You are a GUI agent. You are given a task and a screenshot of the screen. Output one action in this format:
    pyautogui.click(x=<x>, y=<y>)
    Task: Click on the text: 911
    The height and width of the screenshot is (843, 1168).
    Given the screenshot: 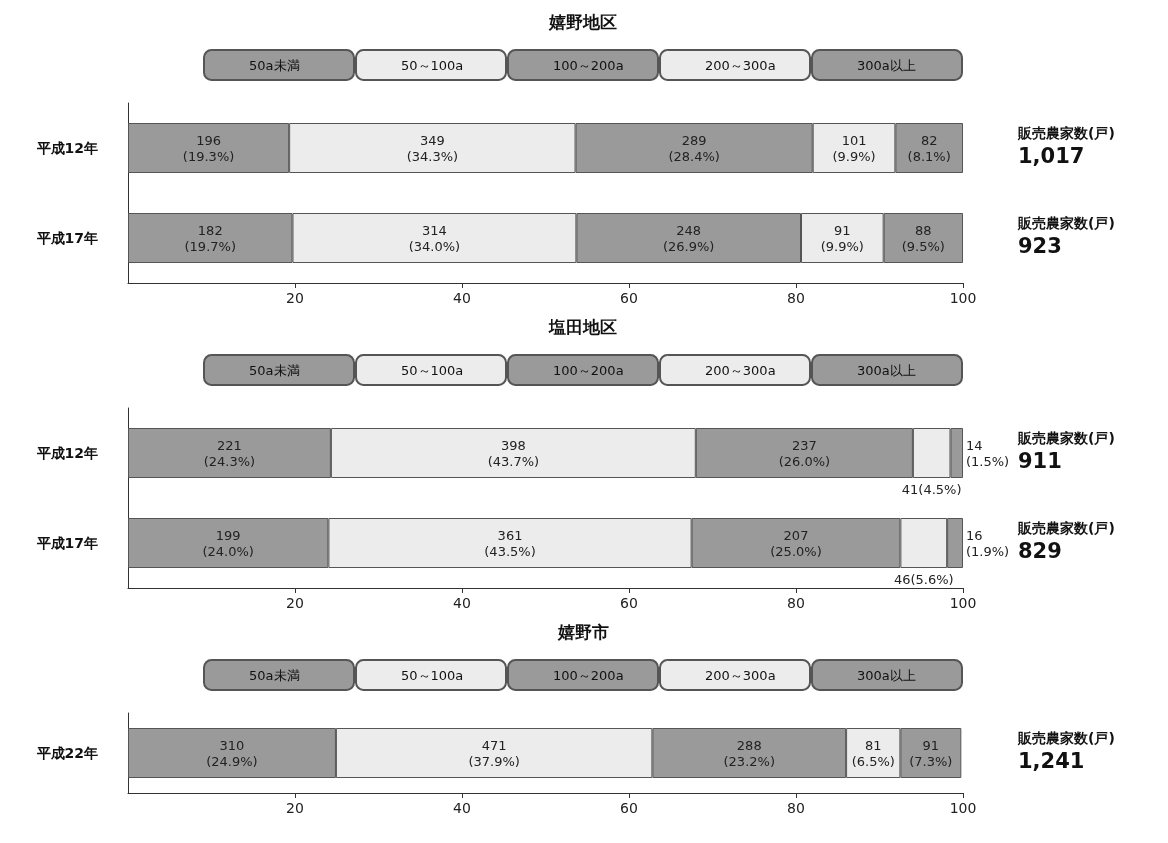 What is the action you would take?
    pyautogui.click(x=1040, y=460)
    